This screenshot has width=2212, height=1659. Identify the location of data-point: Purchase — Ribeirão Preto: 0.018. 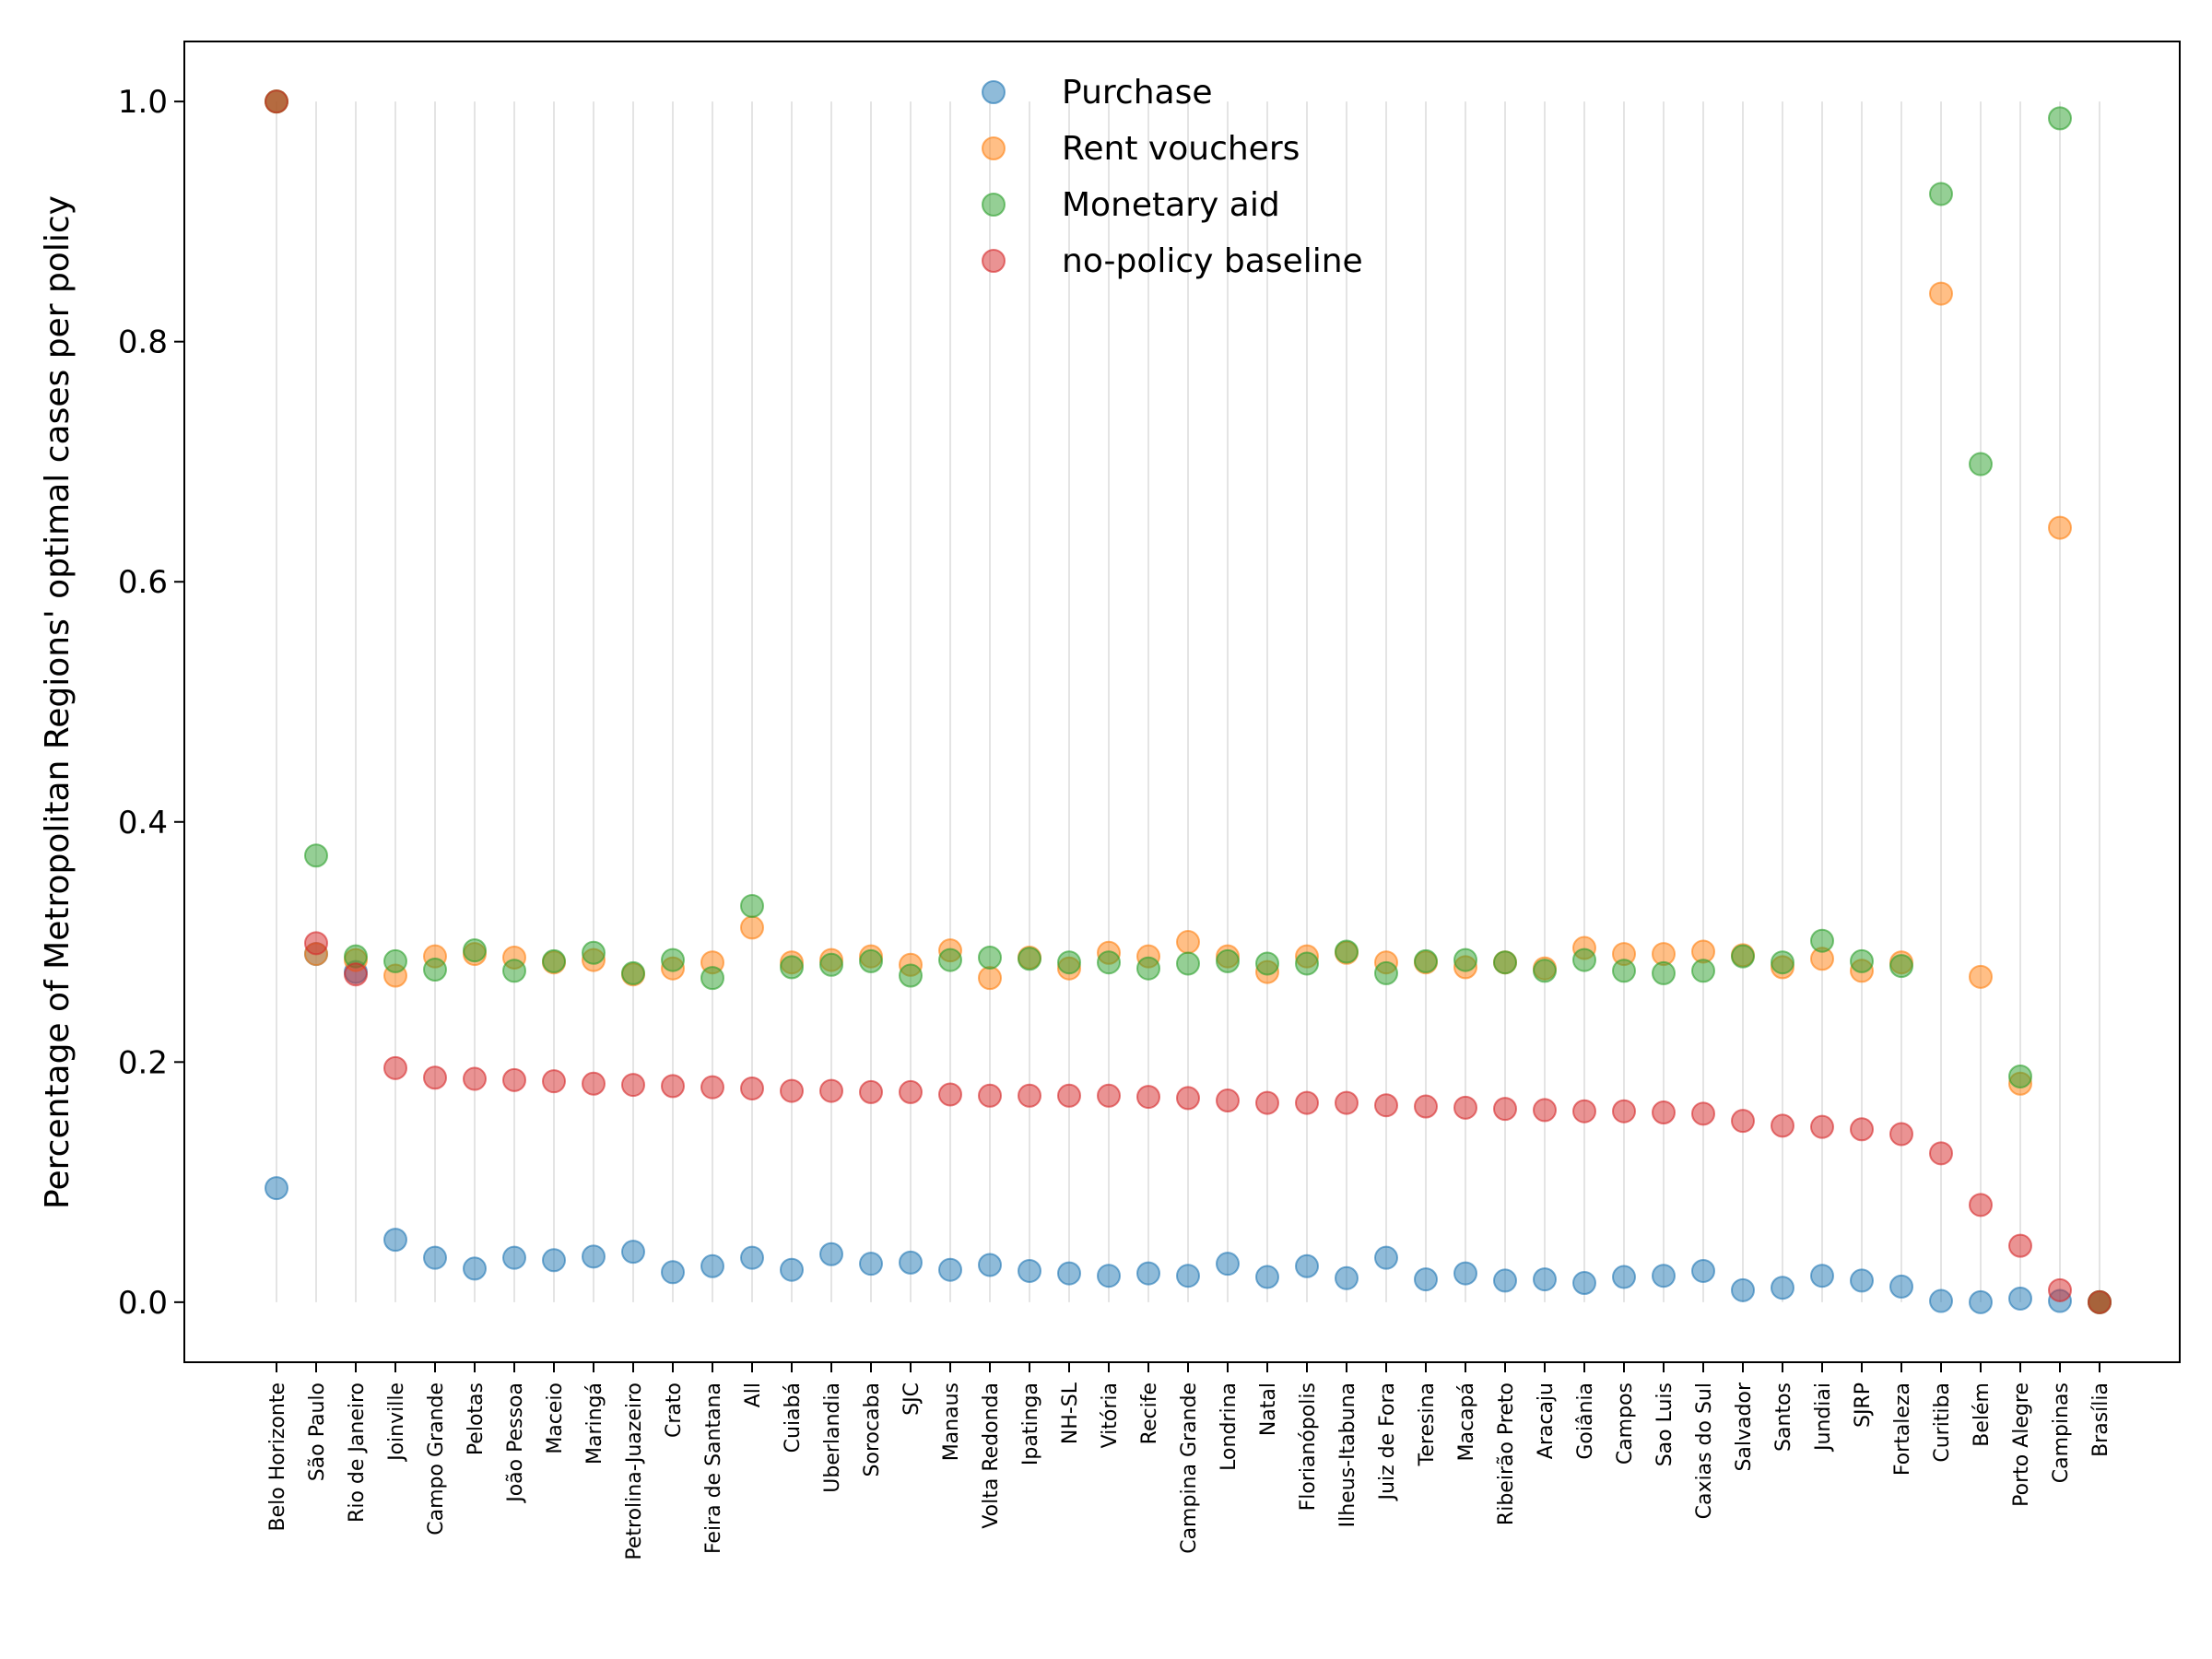
(1505, 1280).